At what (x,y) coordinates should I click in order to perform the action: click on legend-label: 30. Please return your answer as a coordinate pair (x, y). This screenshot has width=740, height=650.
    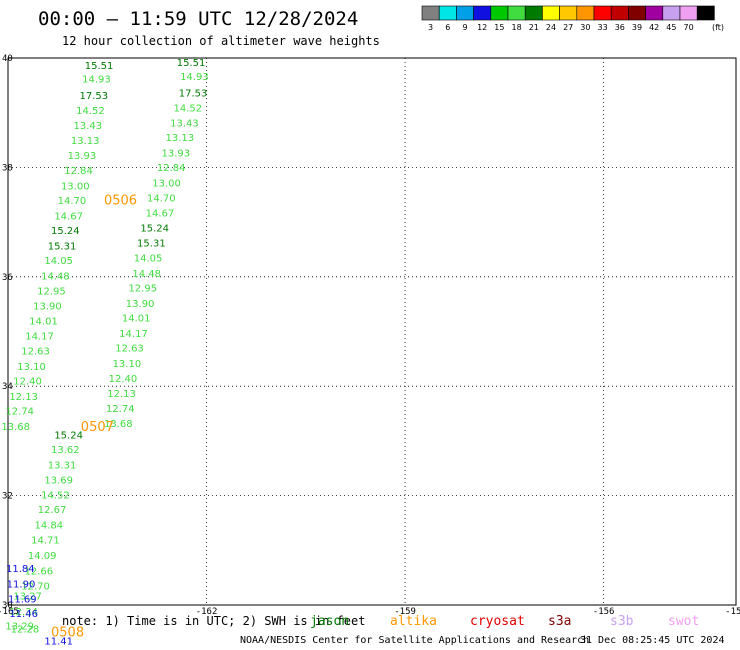
    Looking at the image, I should click on (585, 27).